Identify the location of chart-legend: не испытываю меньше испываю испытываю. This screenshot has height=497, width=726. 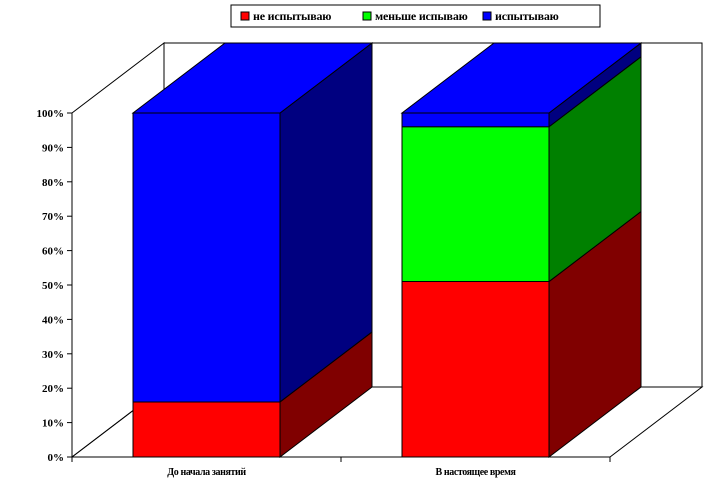
(415, 16).